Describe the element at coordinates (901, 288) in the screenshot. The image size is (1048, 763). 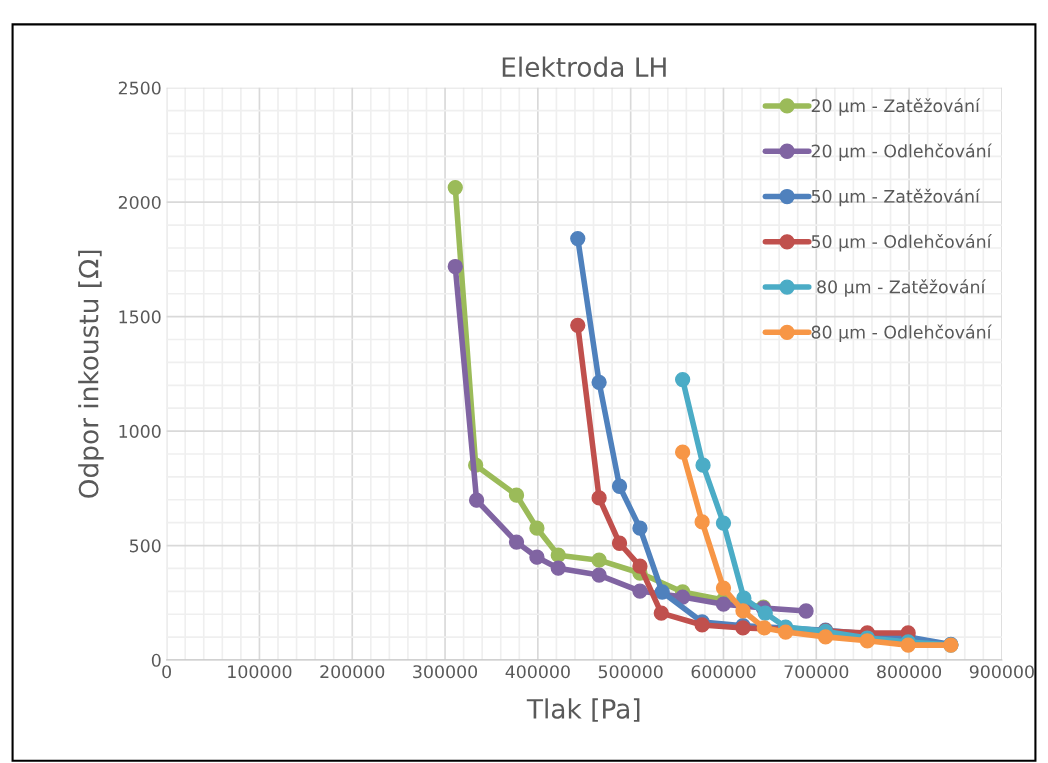
I see `legend-label: 80 µm - Zatěžování` at that location.